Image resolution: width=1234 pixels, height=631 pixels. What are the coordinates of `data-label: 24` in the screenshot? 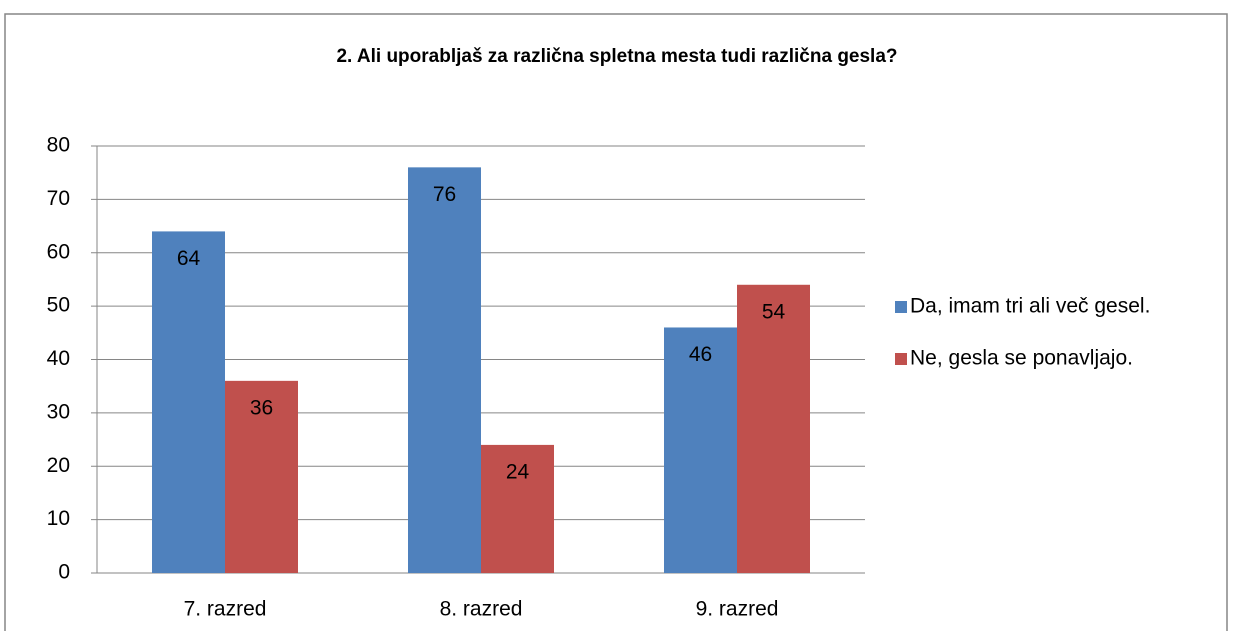 It's located at (518, 471).